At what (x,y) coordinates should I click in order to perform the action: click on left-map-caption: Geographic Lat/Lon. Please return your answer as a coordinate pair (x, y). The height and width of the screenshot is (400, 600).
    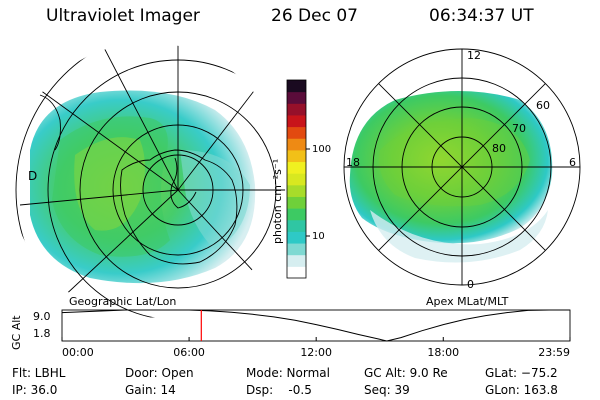
    Looking at the image, I should click on (122, 301).